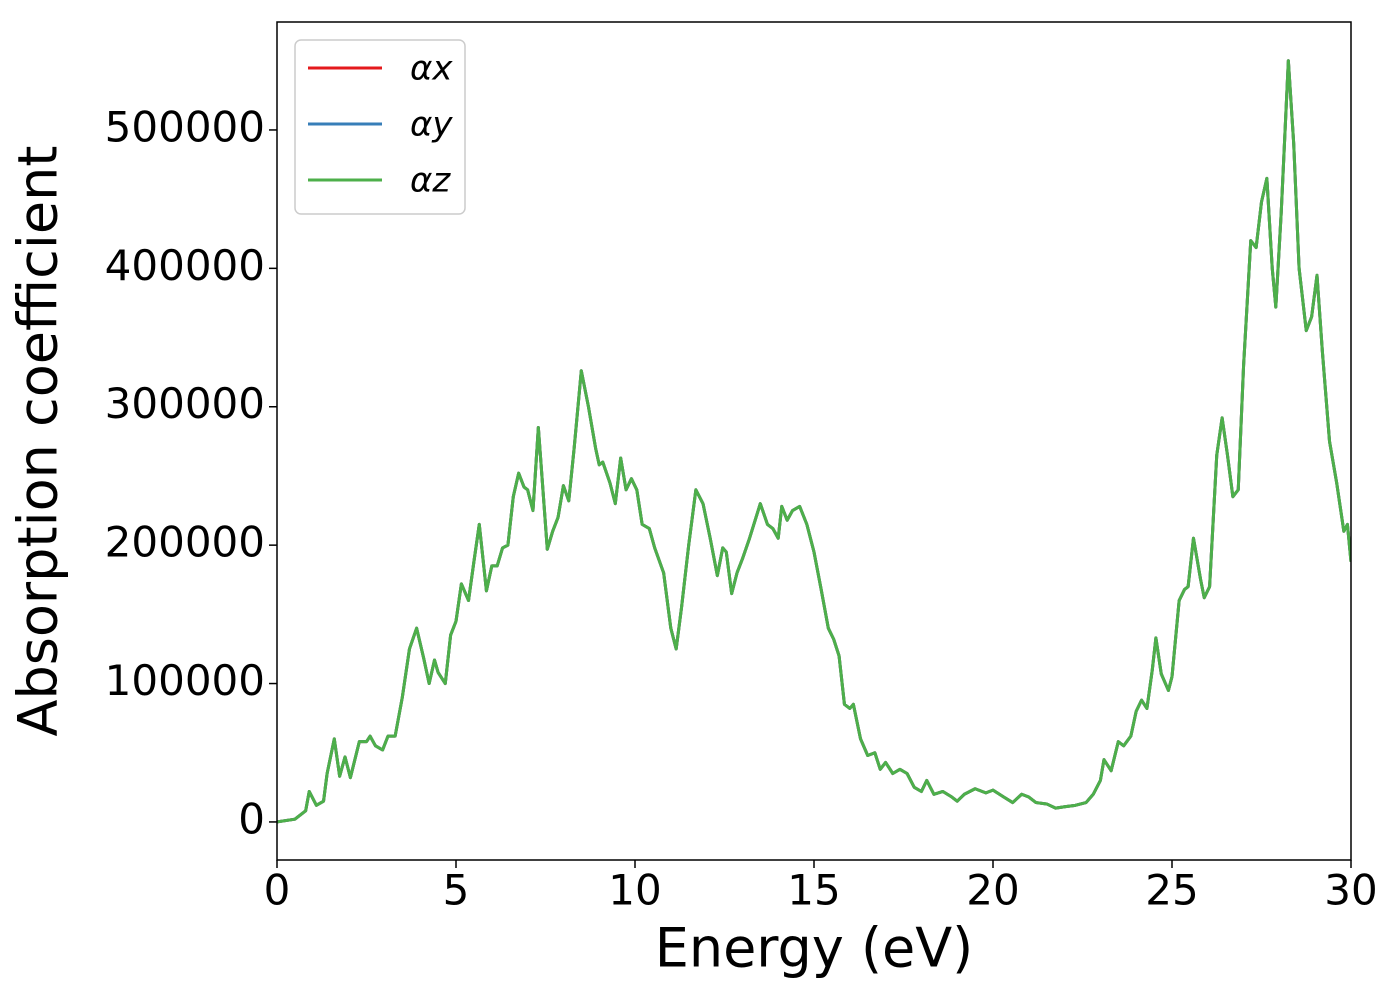  I want to click on legend: αx αy αz, so click(380, 127).